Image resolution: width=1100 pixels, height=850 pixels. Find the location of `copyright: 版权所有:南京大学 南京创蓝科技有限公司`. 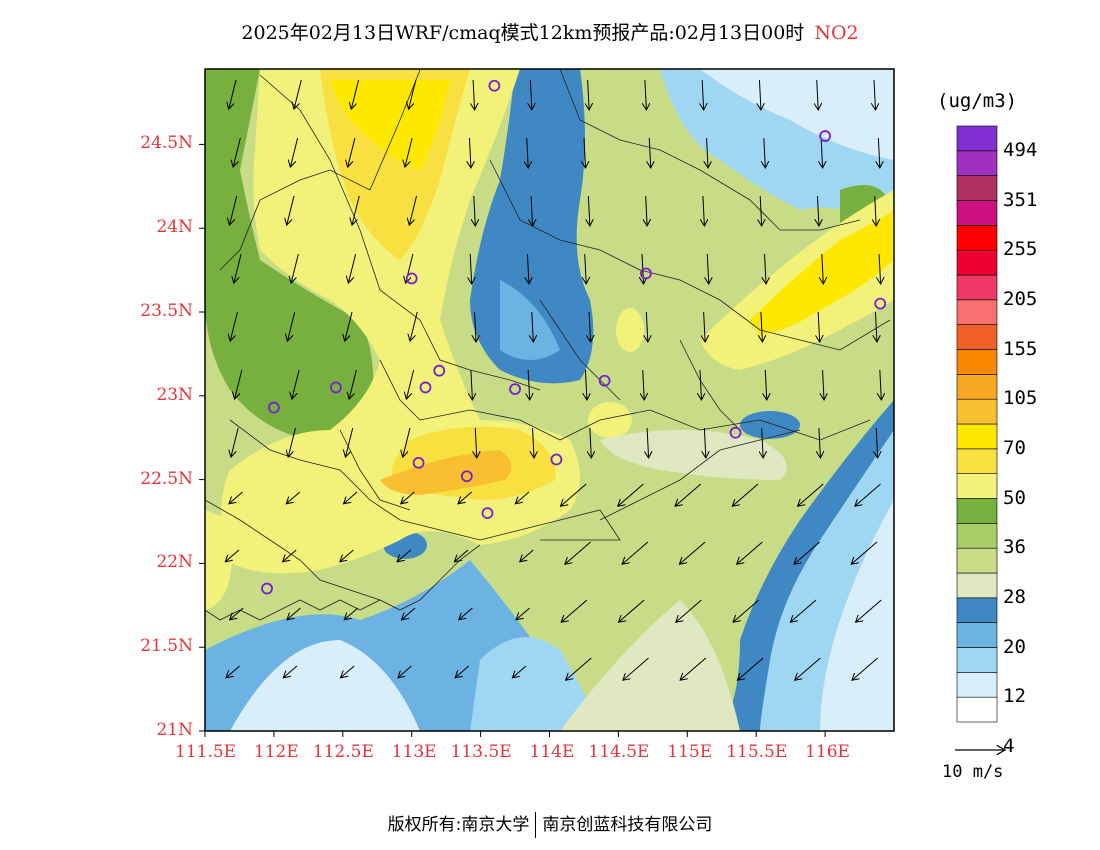

copyright: 版权所有:南京大学 南京创蓝科技有限公司 is located at coordinates (550, 824).